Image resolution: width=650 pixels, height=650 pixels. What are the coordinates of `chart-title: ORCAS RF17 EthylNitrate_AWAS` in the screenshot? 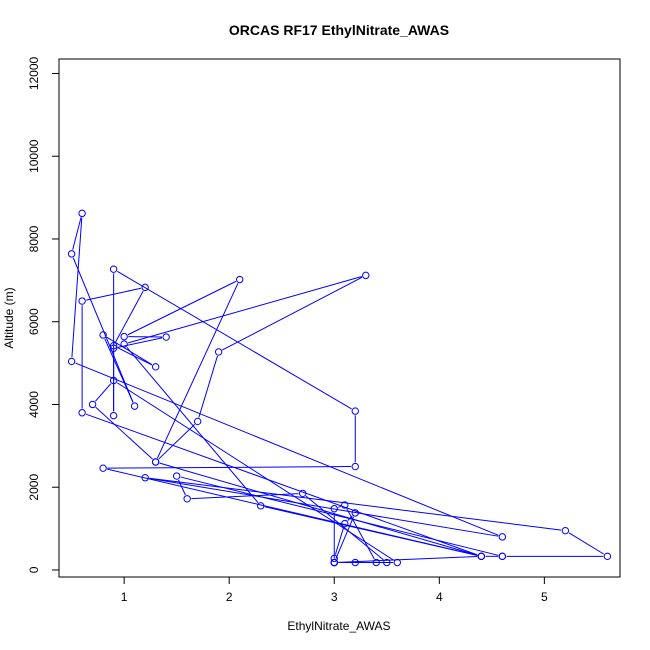 It's located at (339, 30).